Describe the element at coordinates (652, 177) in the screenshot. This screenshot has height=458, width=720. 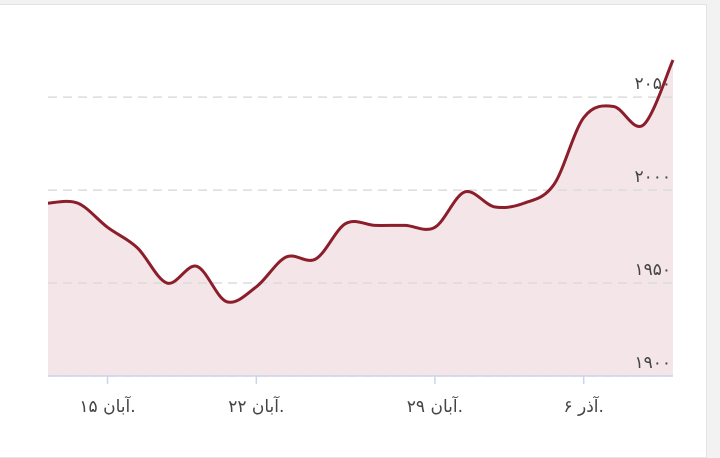
I see `y-tick-label: ۲۰۰۰` at that location.